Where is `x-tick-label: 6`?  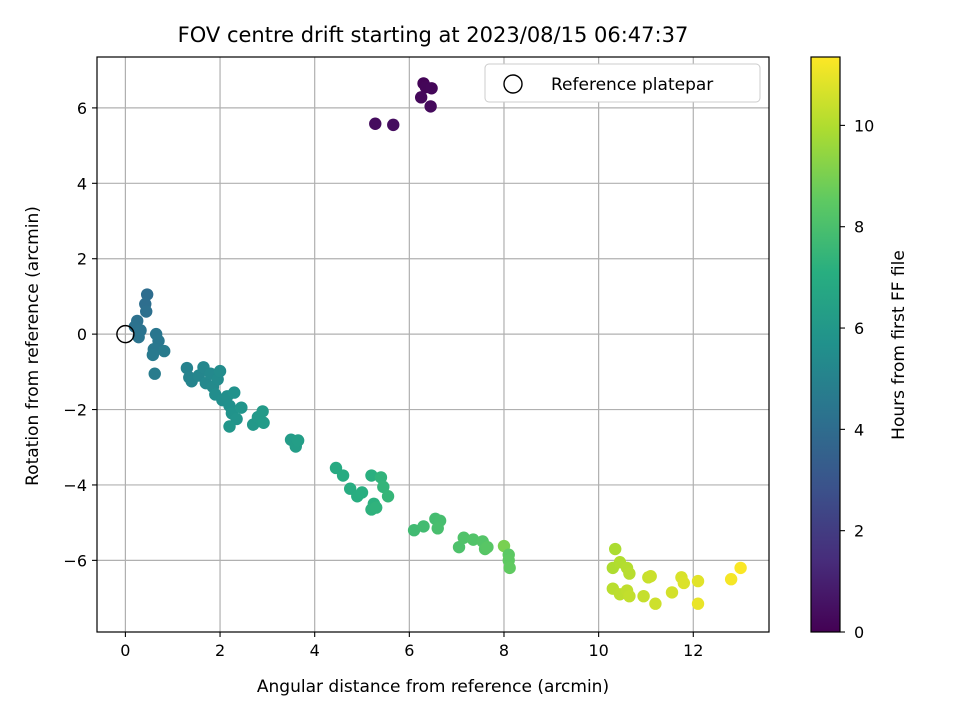 x-tick-label: 6 is located at coordinates (409, 650).